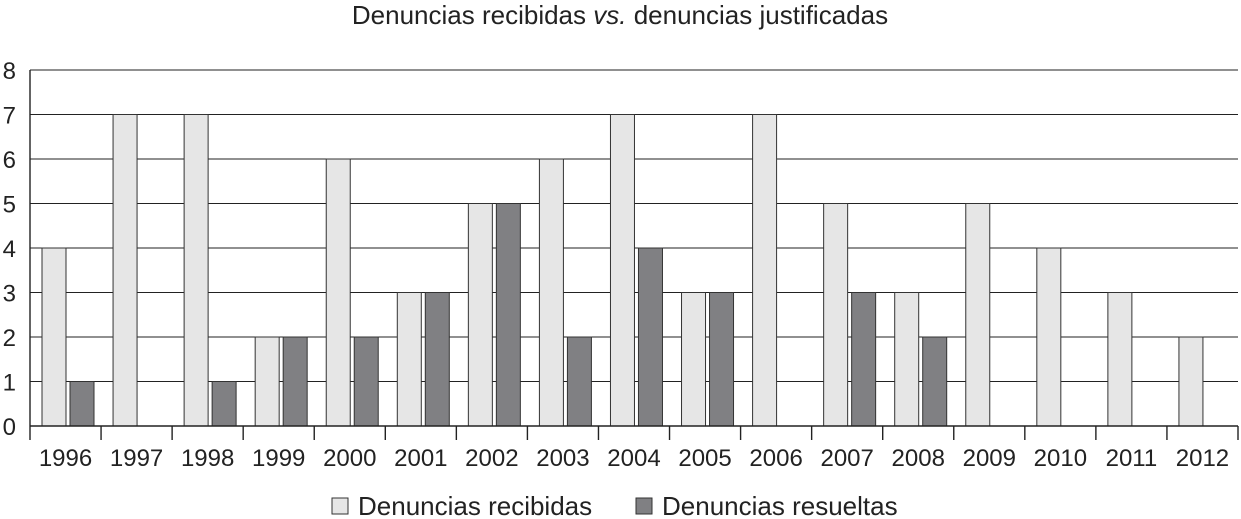 The height and width of the screenshot is (519, 1241). I want to click on legend-label-resueltas: Denuncias resueltas, so click(780, 505).